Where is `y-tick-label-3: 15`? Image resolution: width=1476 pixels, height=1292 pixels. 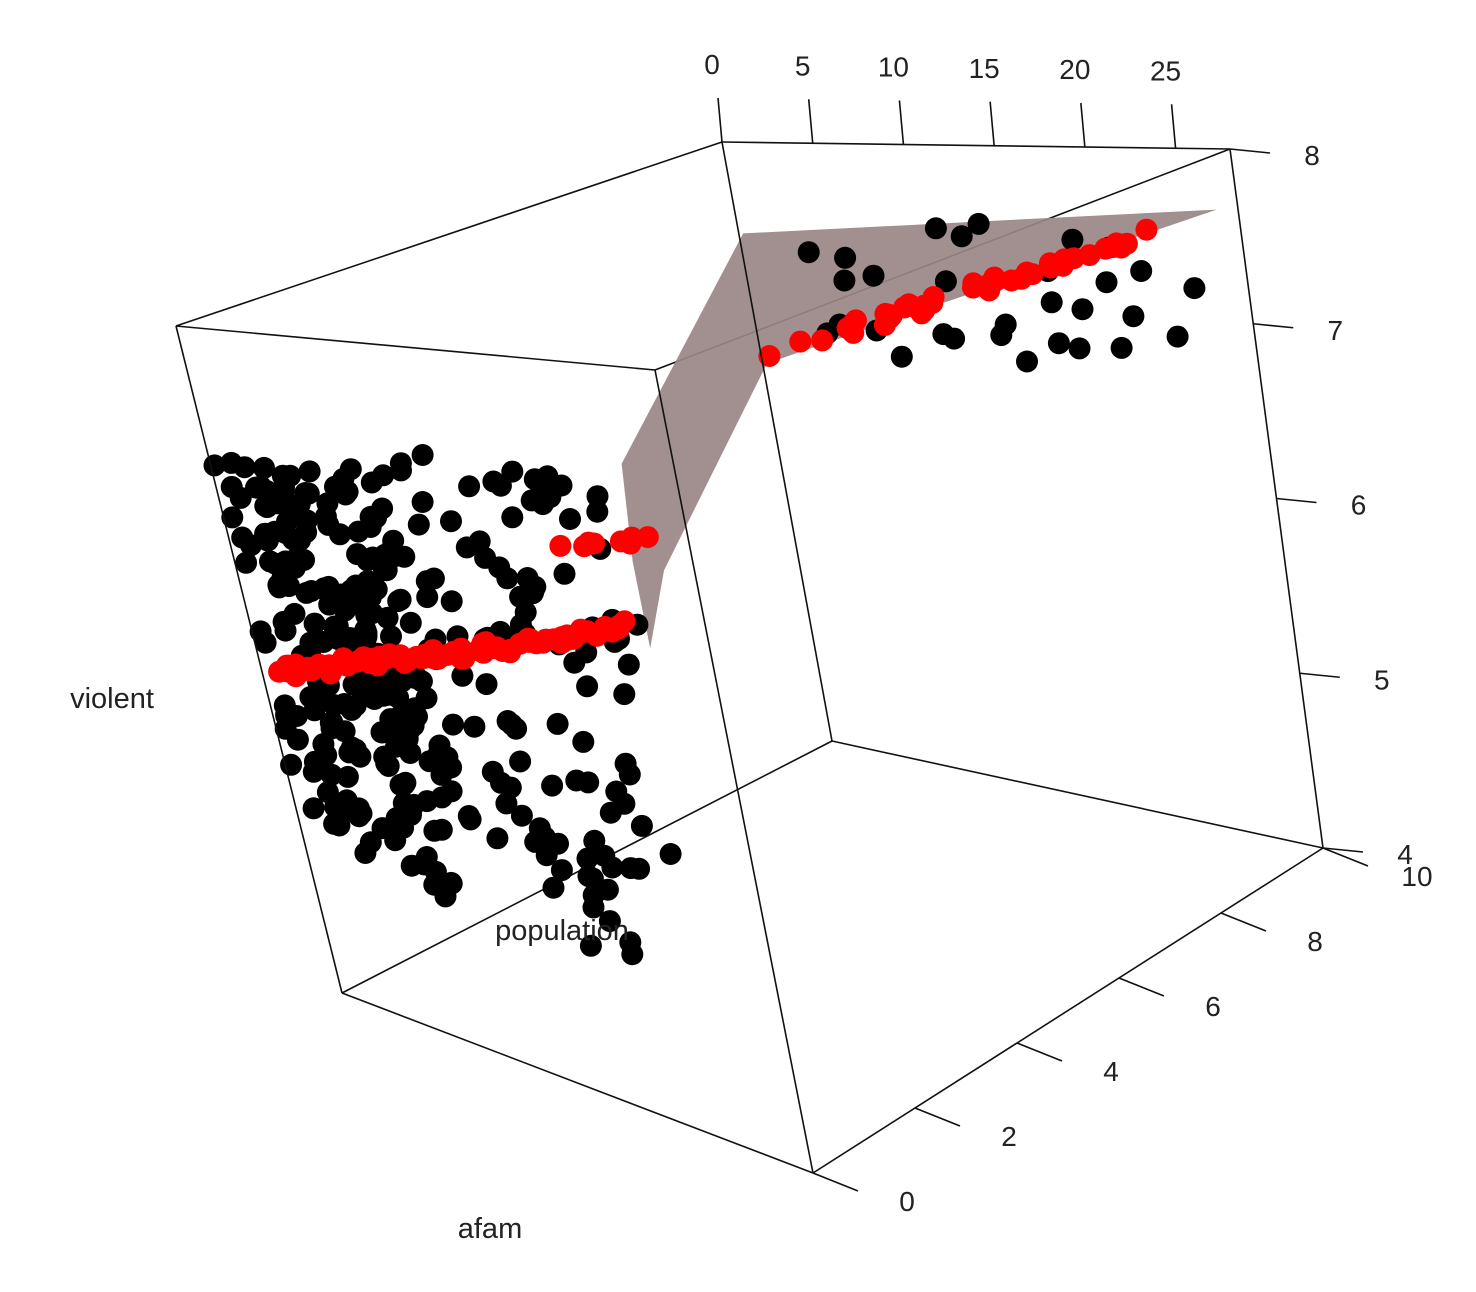 y-tick-label-3: 15 is located at coordinates (984, 68).